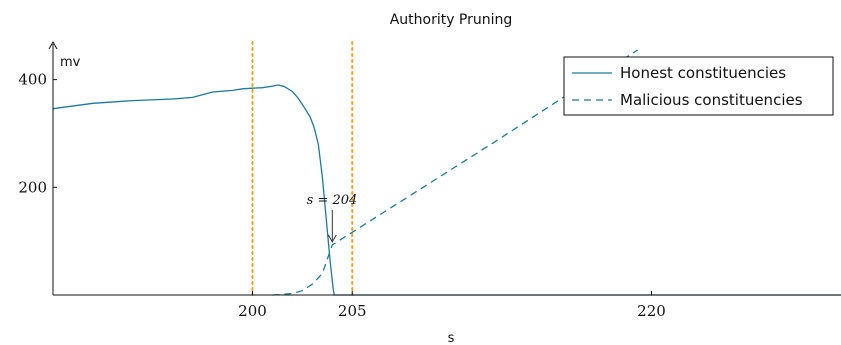  I want to click on legend-label: Malicious constituencies, so click(711, 100).